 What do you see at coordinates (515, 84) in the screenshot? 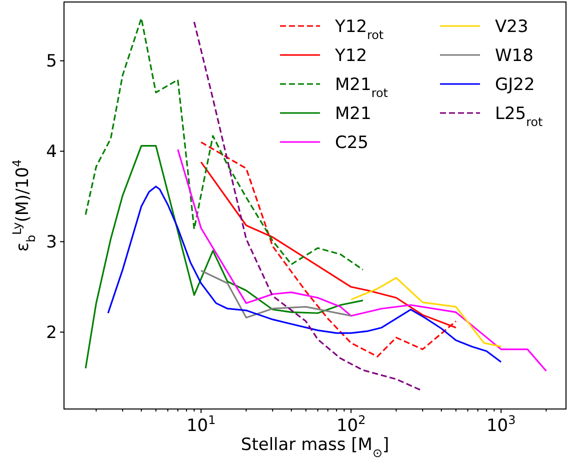
I see `legend-label: GJ22` at bounding box center [515, 84].